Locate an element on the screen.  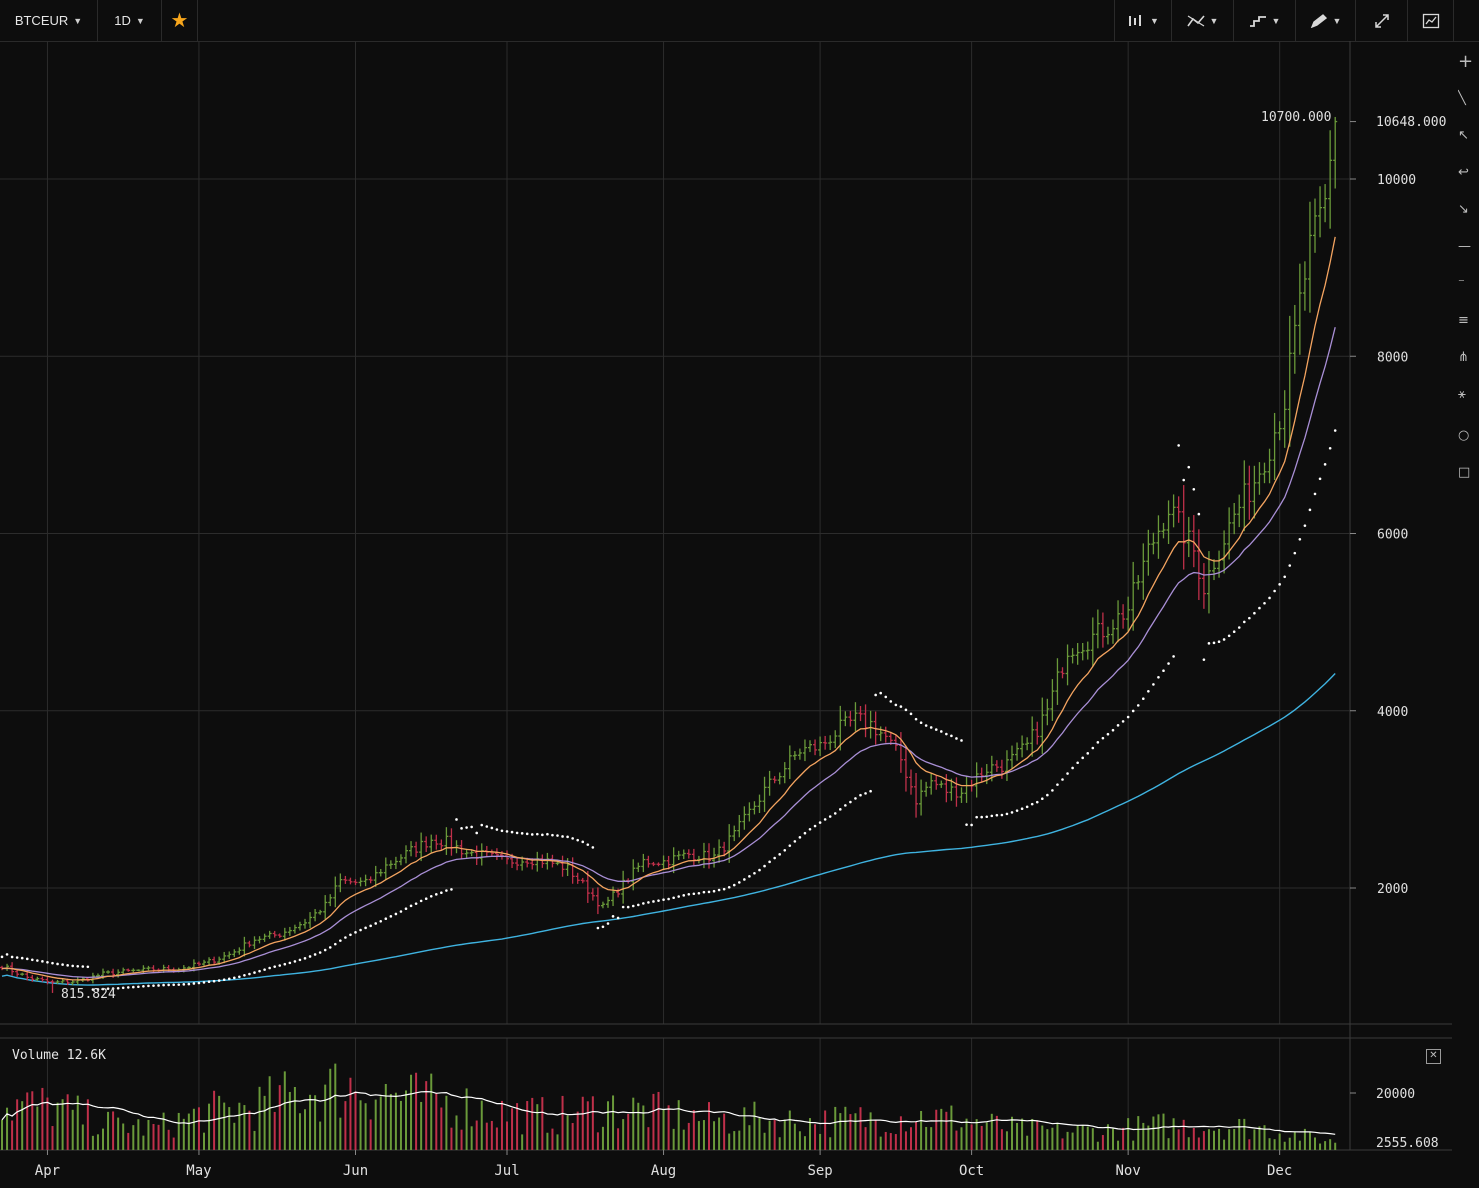
favorite-button: ★ is located at coordinates (180, 20).